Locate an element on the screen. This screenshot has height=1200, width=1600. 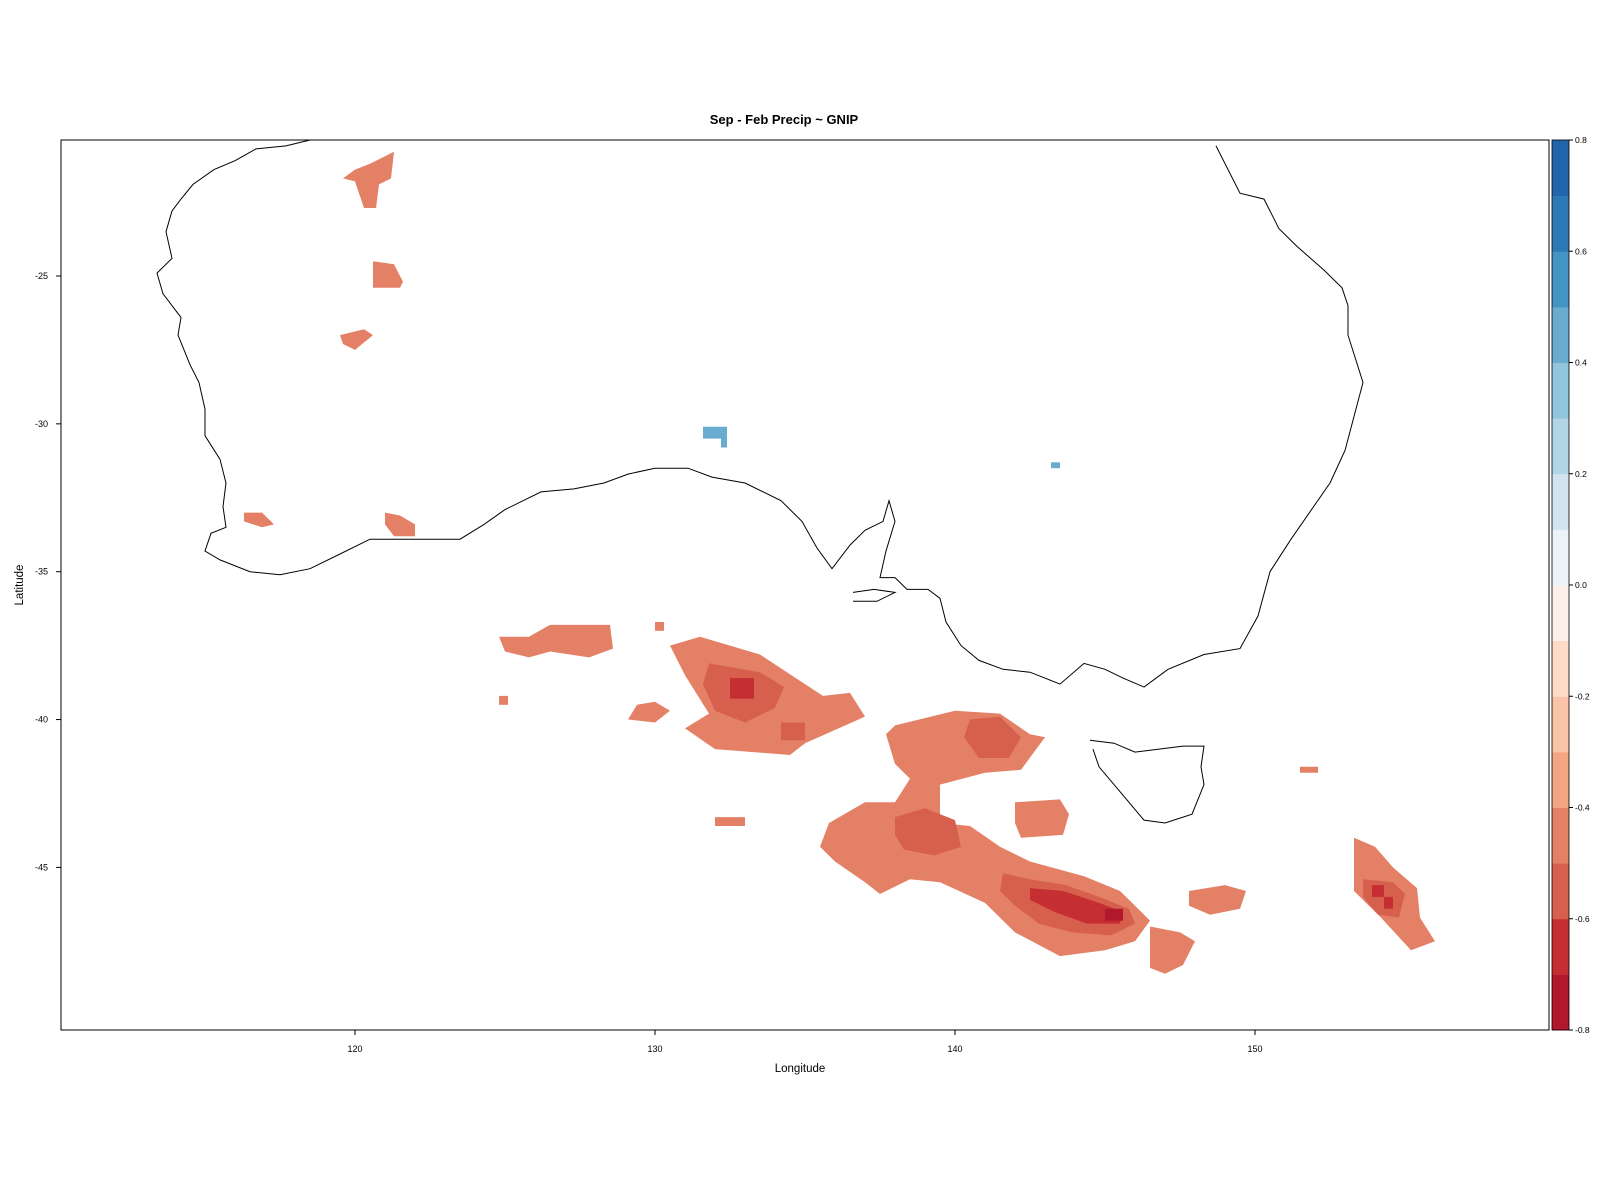
x-tick-label: 130 is located at coordinates (654, 1049).